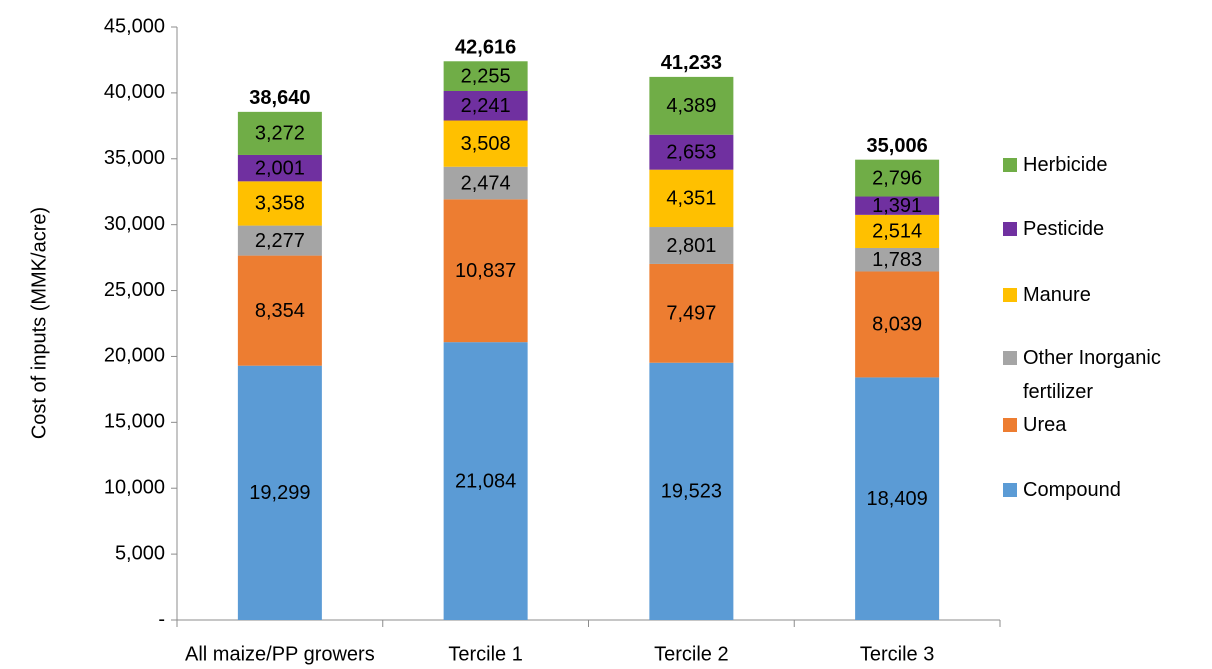  I want to click on data-label: 3,358, so click(280, 204).